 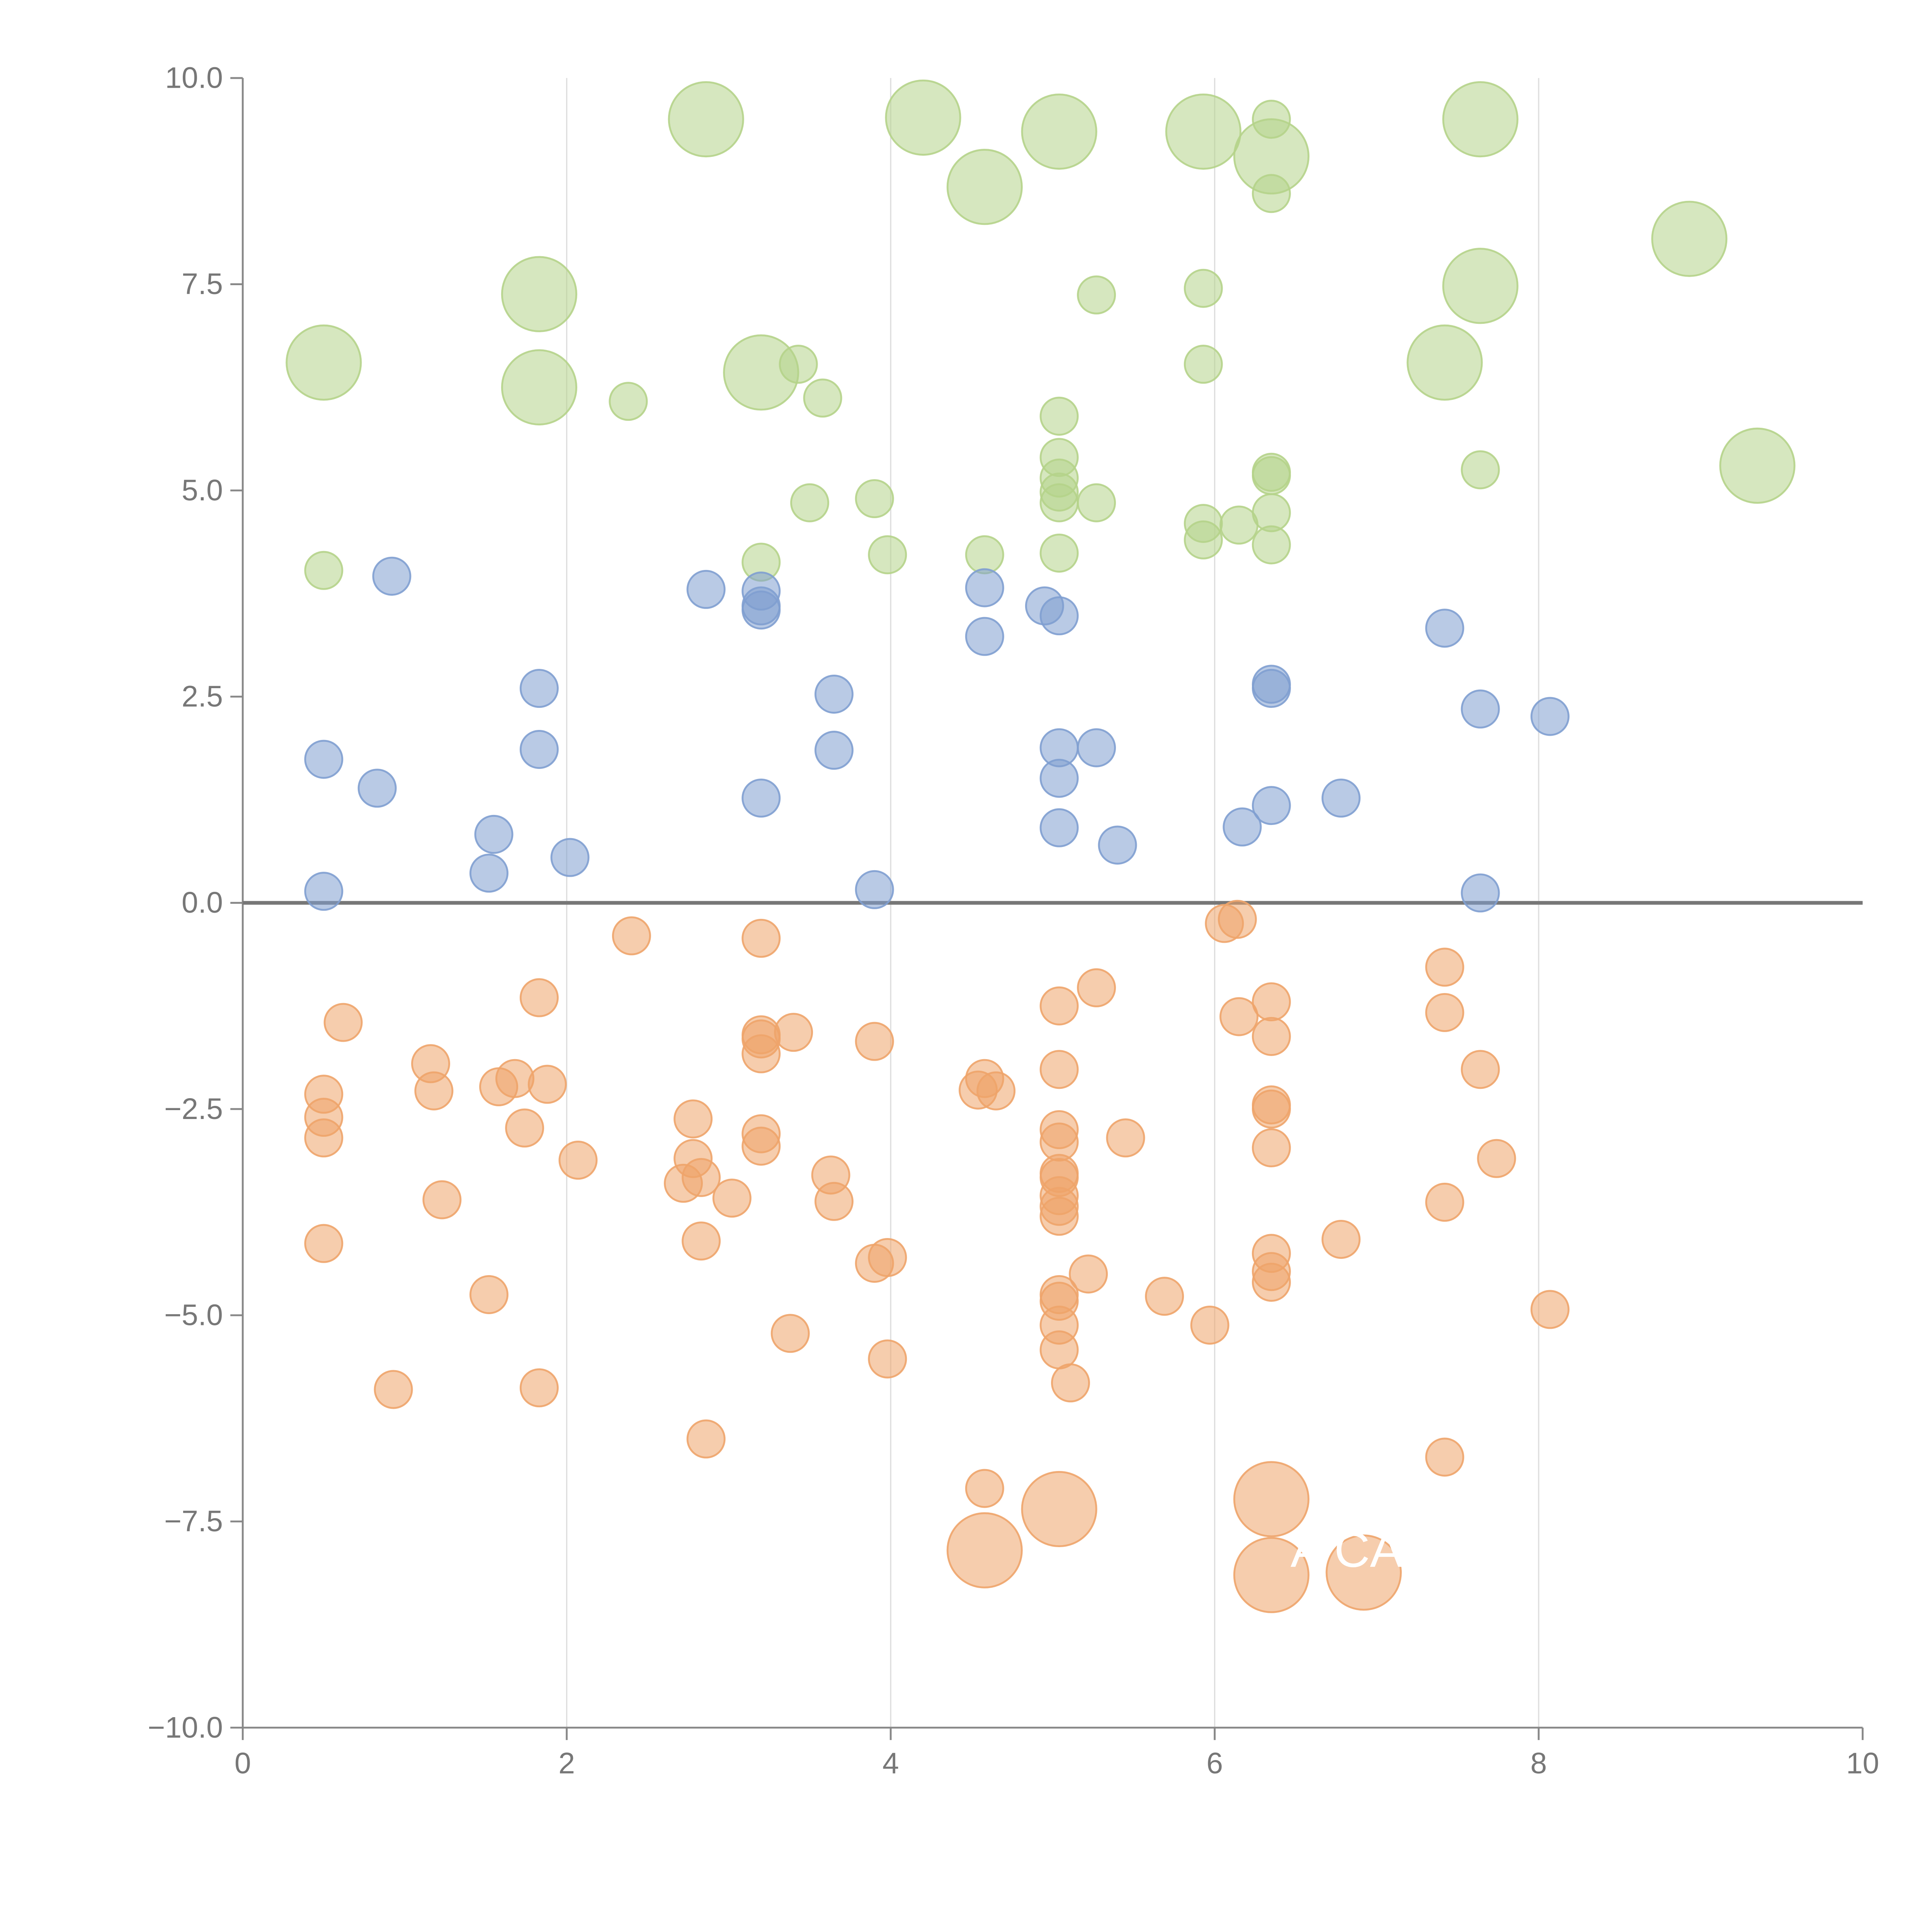 I want to click on y-tick-label: 5.0, so click(x=202, y=491).